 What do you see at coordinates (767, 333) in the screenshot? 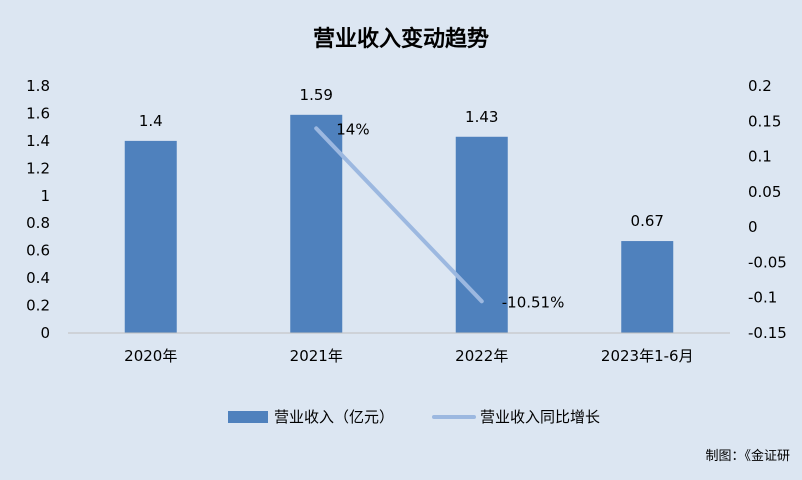
I see `right-tick-label: -0.15` at bounding box center [767, 333].